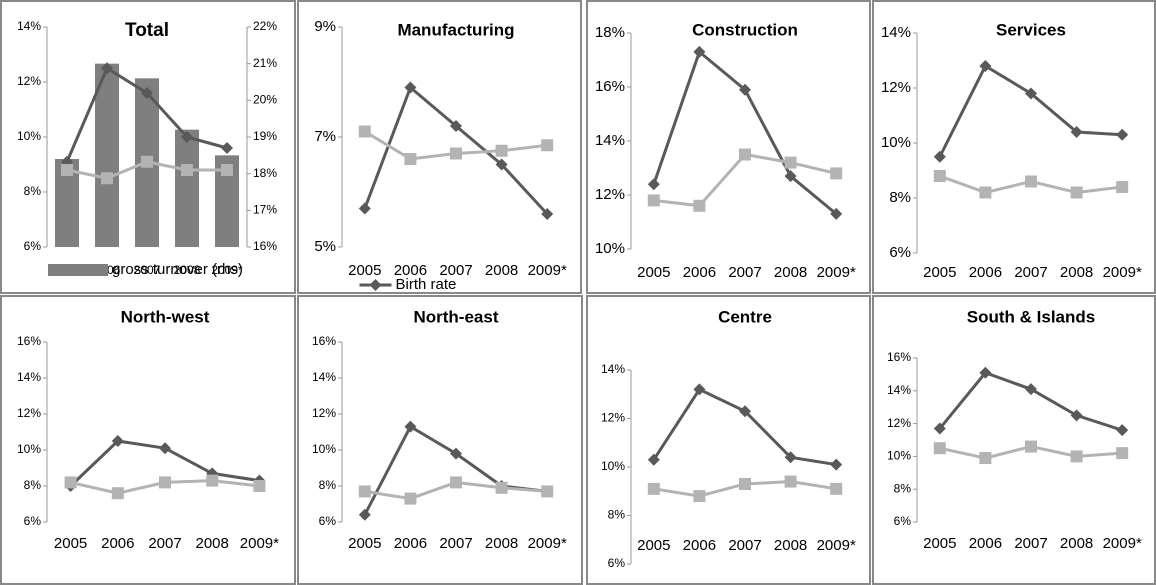 The width and height of the screenshot is (1156, 585). Describe the element at coordinates (265, 63) in the screenshot. I see `y2-tick-label: 21%` at that location.